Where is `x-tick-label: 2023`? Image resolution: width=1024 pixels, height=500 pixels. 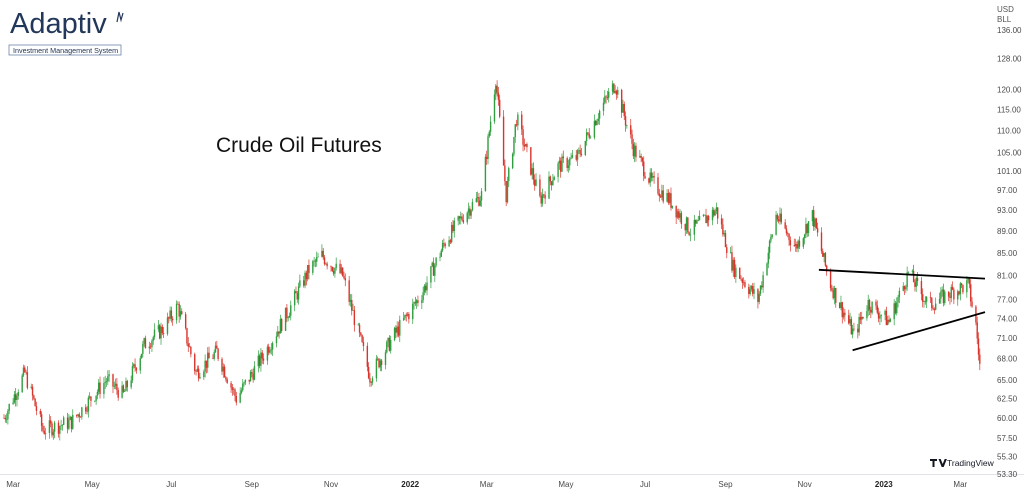 x-tick-label: 2023 is located at coordinates (884, 484).